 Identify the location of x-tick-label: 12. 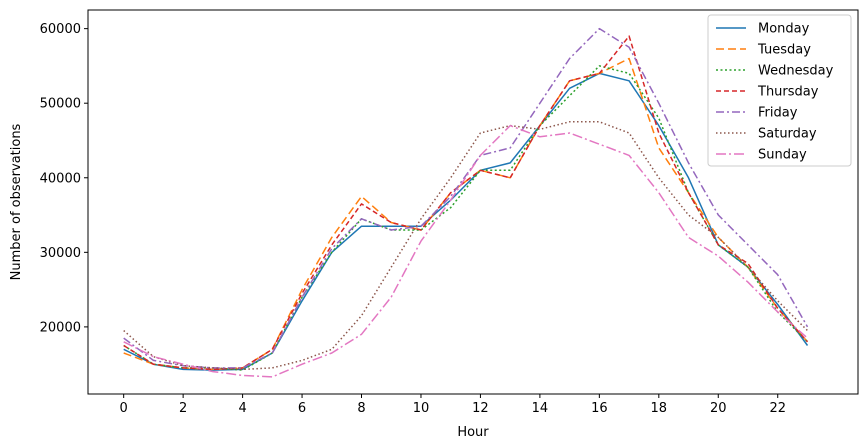
(480, 408).